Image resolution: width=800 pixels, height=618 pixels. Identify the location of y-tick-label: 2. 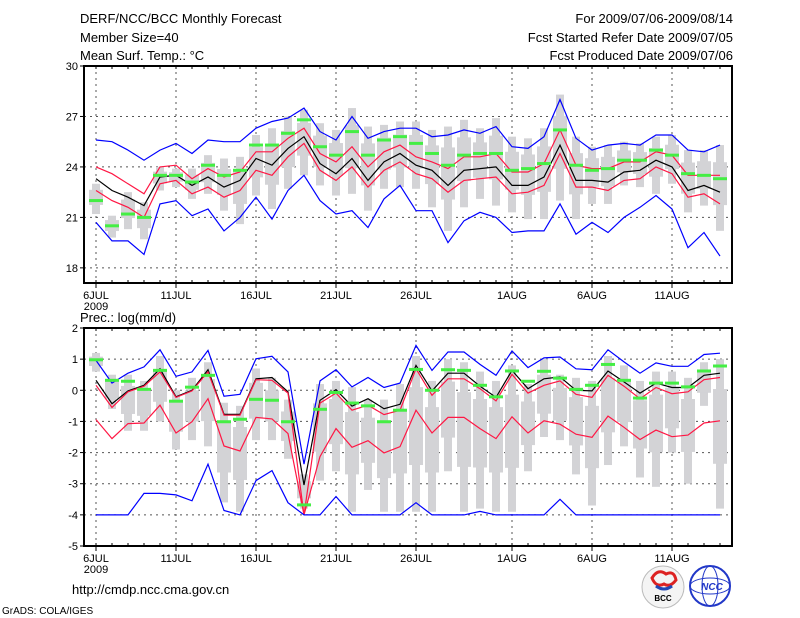
(75, 329).